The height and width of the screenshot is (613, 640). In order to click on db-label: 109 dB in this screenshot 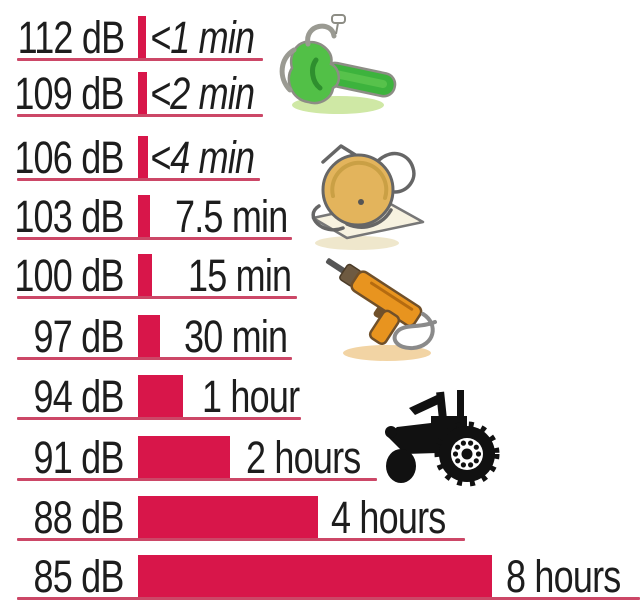, I will do `click(69, 93)`.